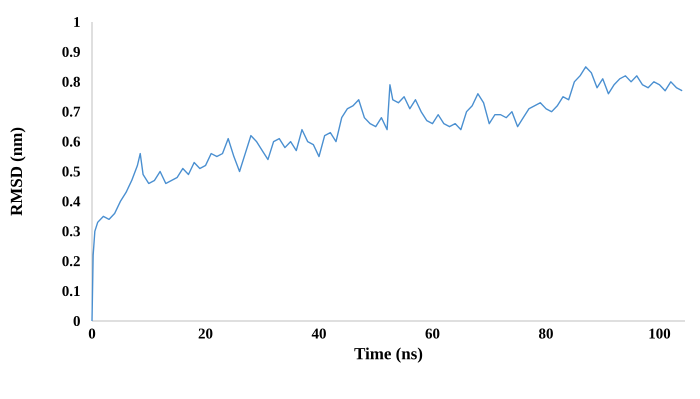 This screenshot has height=399, width=700. I want to click on x-axis-title: Time (ns), so click(388, 355).